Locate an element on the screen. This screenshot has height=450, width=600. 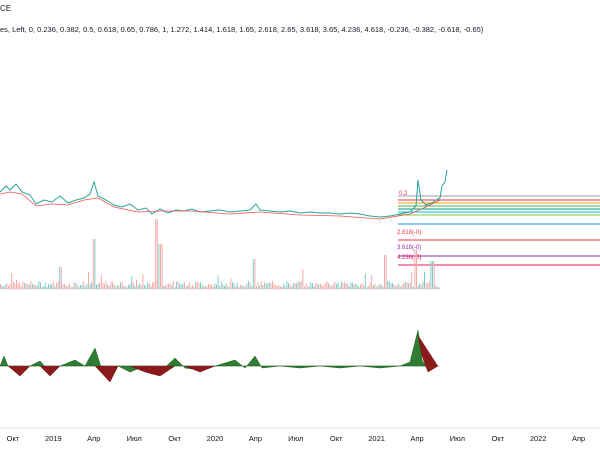
time-label: 2022 is located at coordinates (538, 438).